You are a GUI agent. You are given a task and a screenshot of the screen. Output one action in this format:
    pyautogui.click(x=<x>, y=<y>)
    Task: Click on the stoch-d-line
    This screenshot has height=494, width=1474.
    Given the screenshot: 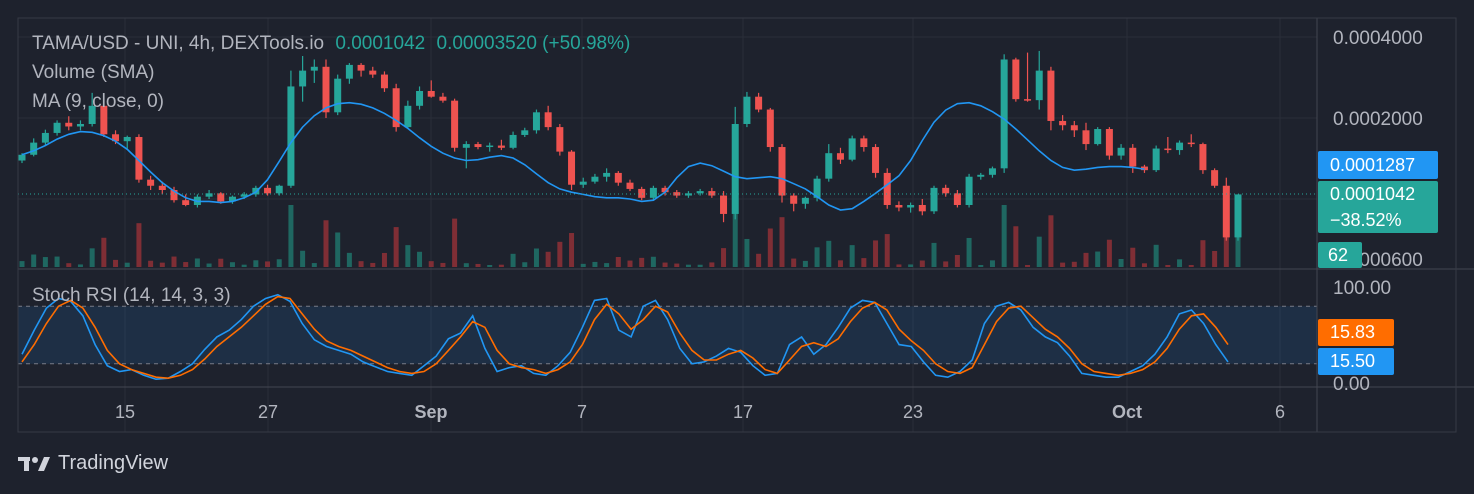 What is the action you would take?
    pyautogui.click(x=625, y=337)
    